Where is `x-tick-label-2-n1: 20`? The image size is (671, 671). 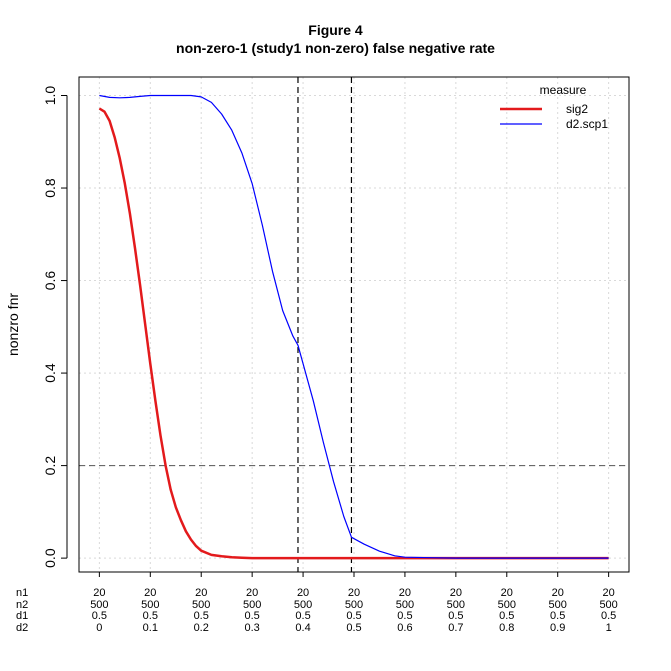
x-tick-label-2-n1: 20 is located at coordinates (201, 593).